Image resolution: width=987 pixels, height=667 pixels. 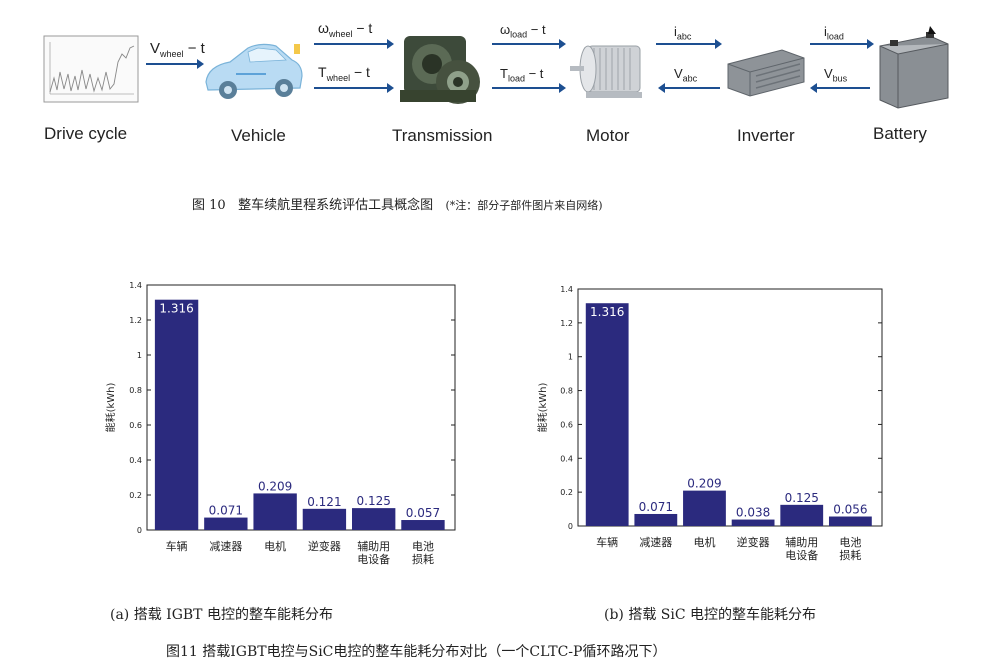 What do you see at coordinates (710, 615) in the screenshot?
I see `chart-b-caption: (b) 搭载 SiC 电控的整车能耗分布` at bounding box center [710, 615].